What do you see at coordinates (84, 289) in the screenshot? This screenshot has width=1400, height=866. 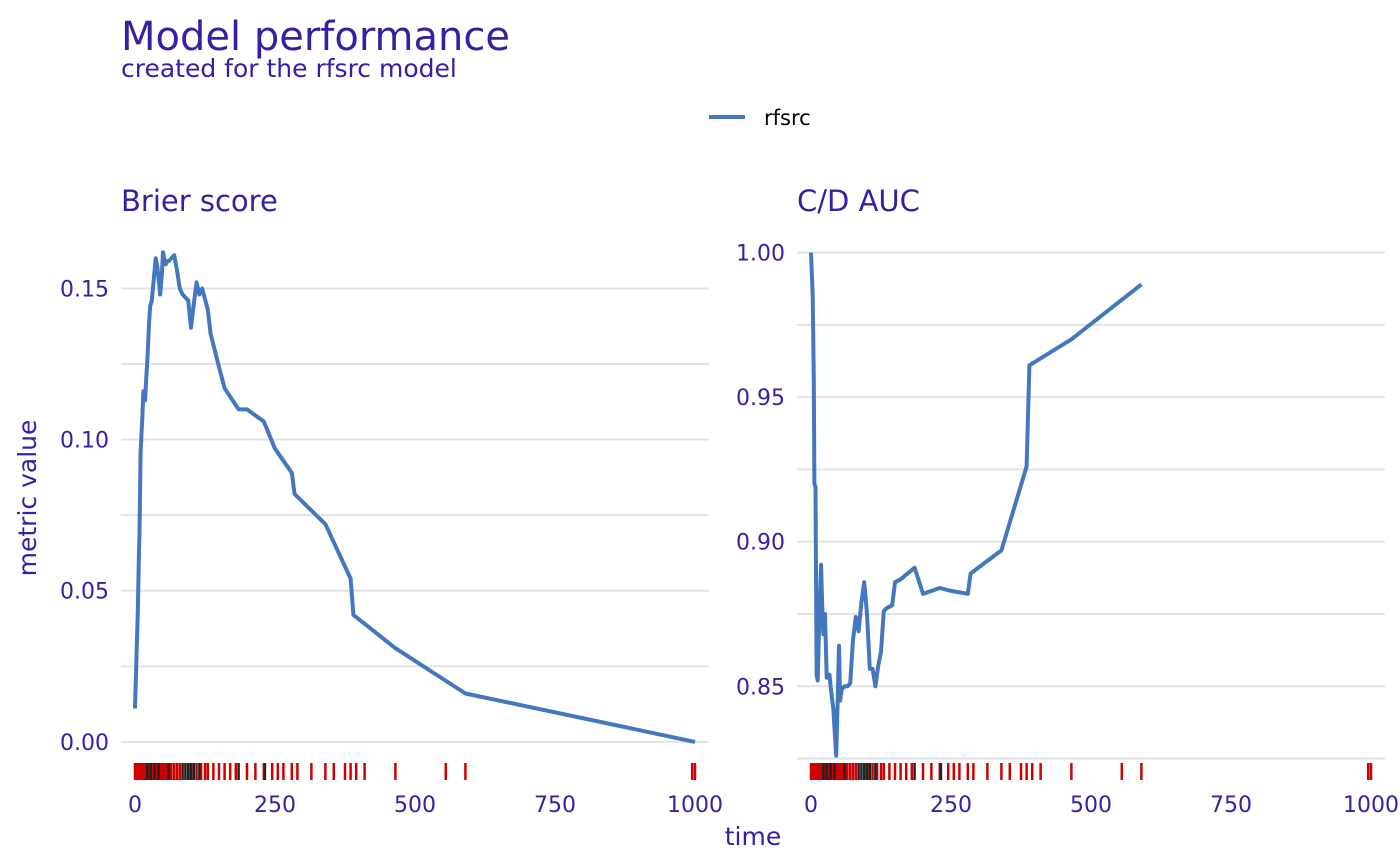 I see `y-tick-label-0-3: 0.15` at bounding box center [84, 289].